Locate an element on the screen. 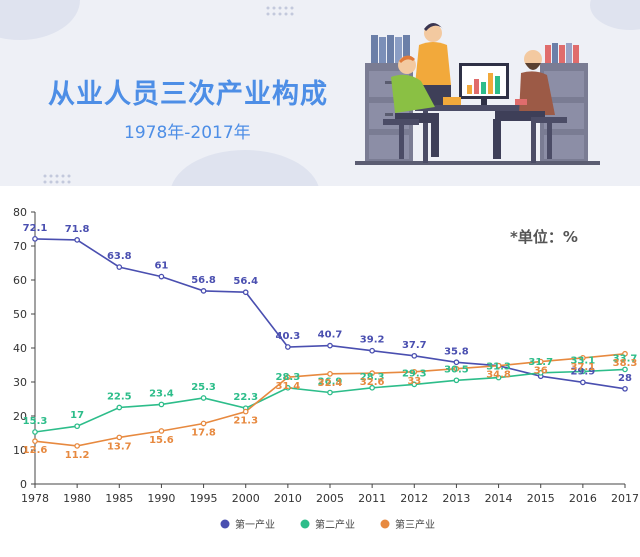 The image size is (640, 557). data-label: 39.2 is located at coordinates (372, 340).